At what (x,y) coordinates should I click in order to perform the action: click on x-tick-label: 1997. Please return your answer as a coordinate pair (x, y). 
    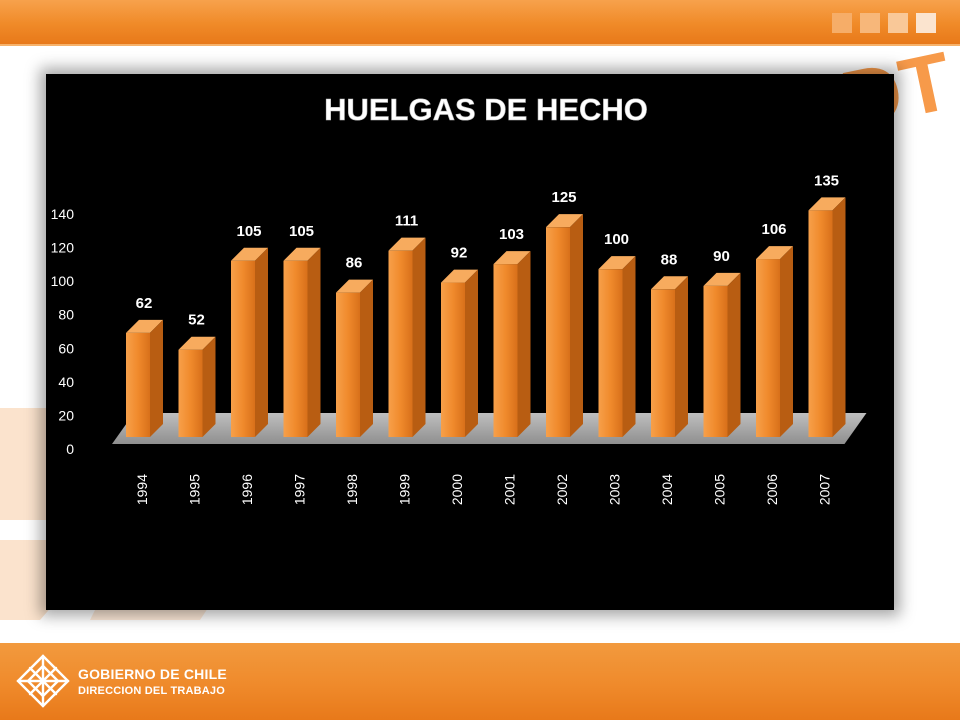
    Looking at the image, I should click on (300, 489).